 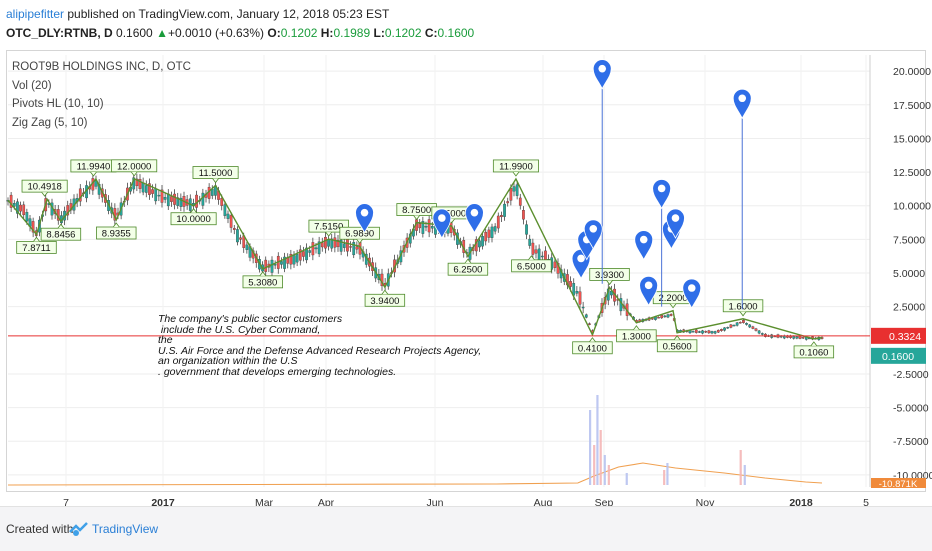 What do you see at coordinates (327, 33) in the screenshot?
I see `high-label: H:` at bounding box center [327, 33].